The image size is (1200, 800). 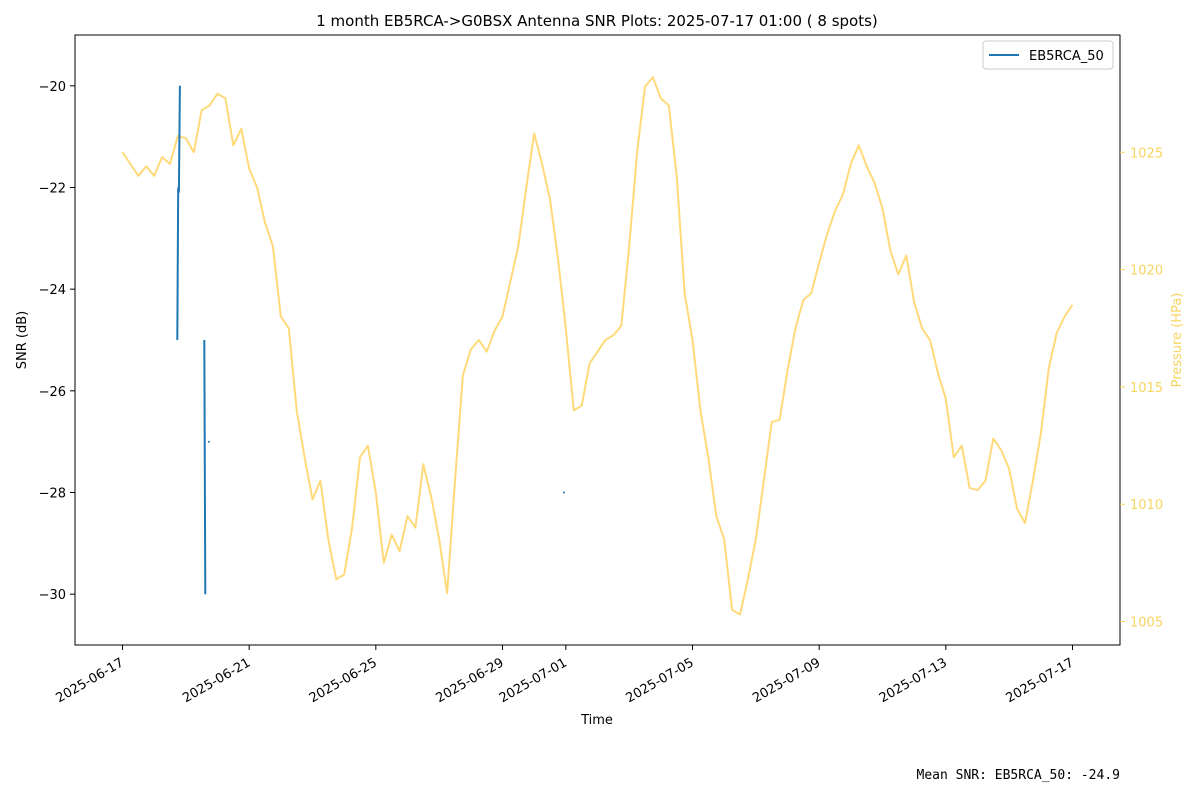 I want to click on x-tick-label: 2025-07-13, so click(x=913, y=680).